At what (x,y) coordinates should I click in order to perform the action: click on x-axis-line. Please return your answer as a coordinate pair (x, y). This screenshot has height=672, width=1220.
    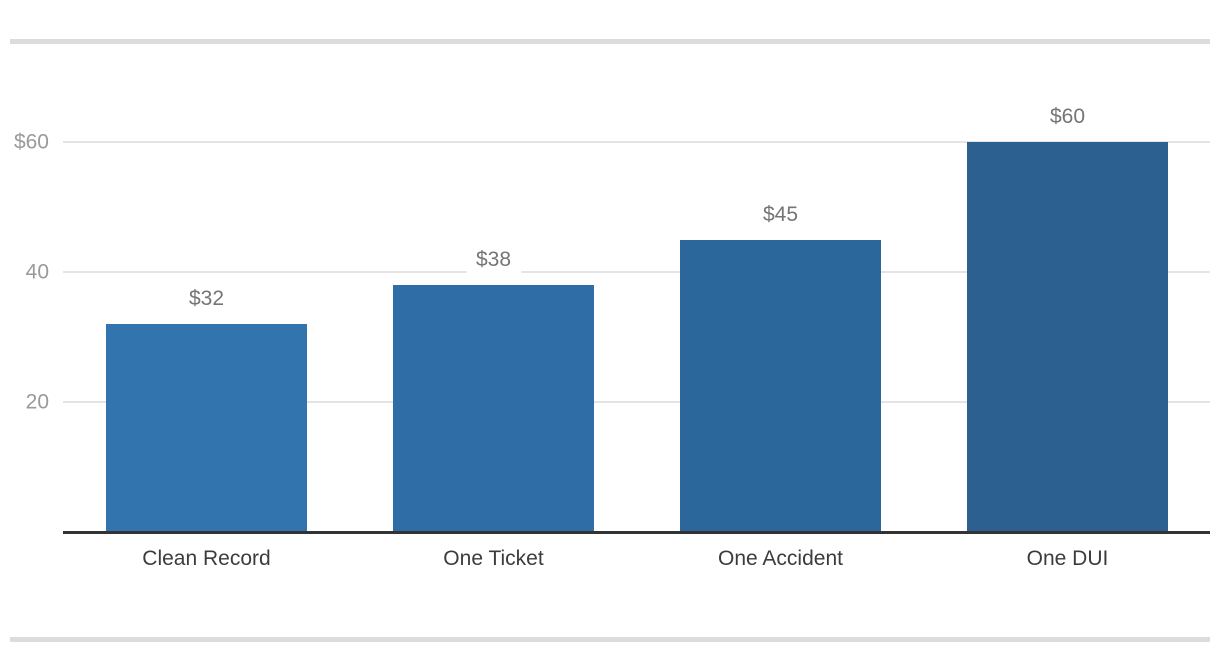
    Looking at the image, I should click on (636, 532).